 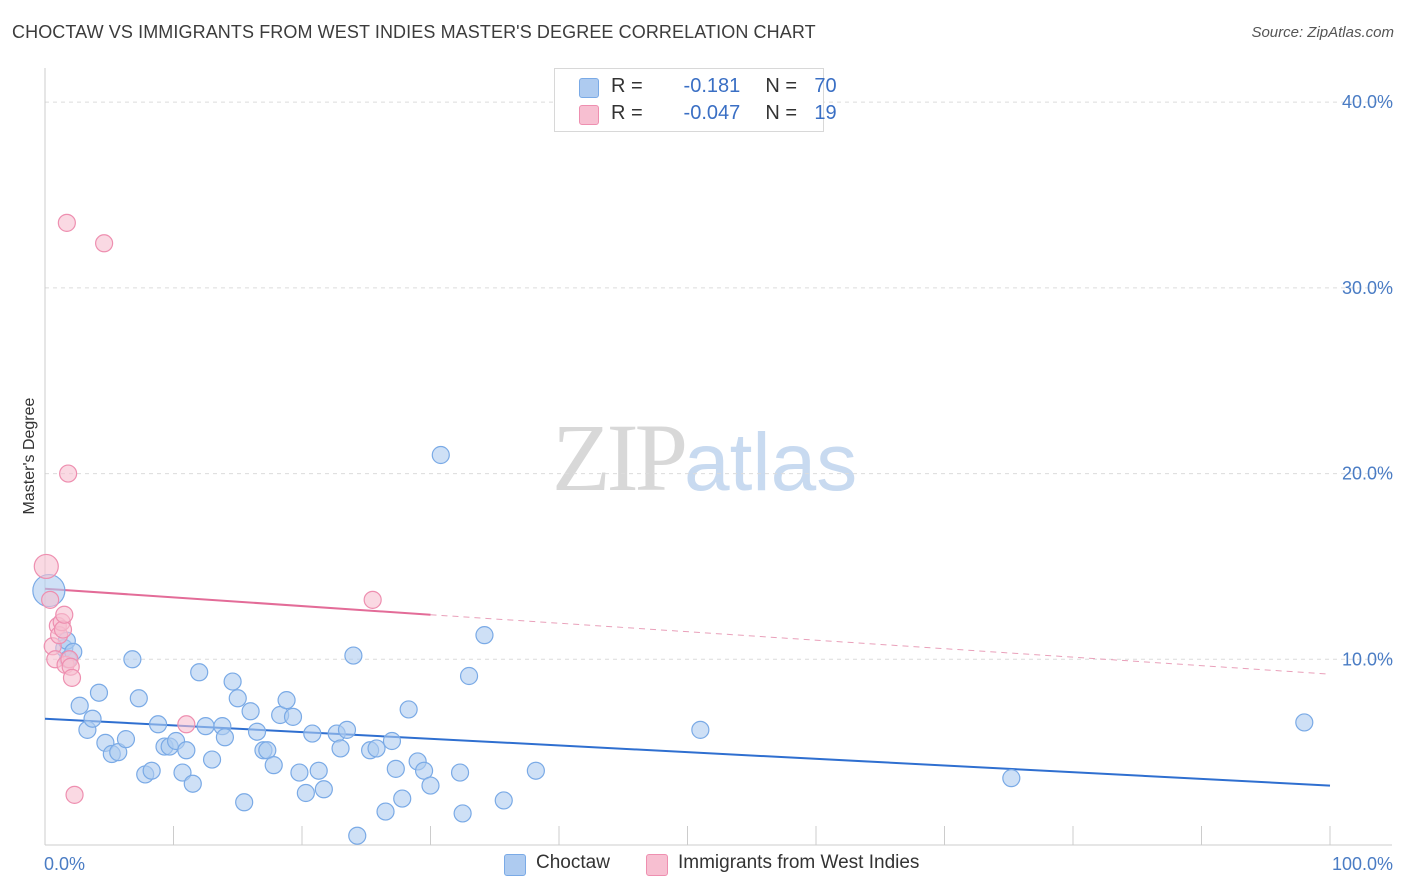 What do you see at coordinates (880, 644) in the screenshot?
I see `trend-line-west-indies-extension` at bounding box center [880, 644].